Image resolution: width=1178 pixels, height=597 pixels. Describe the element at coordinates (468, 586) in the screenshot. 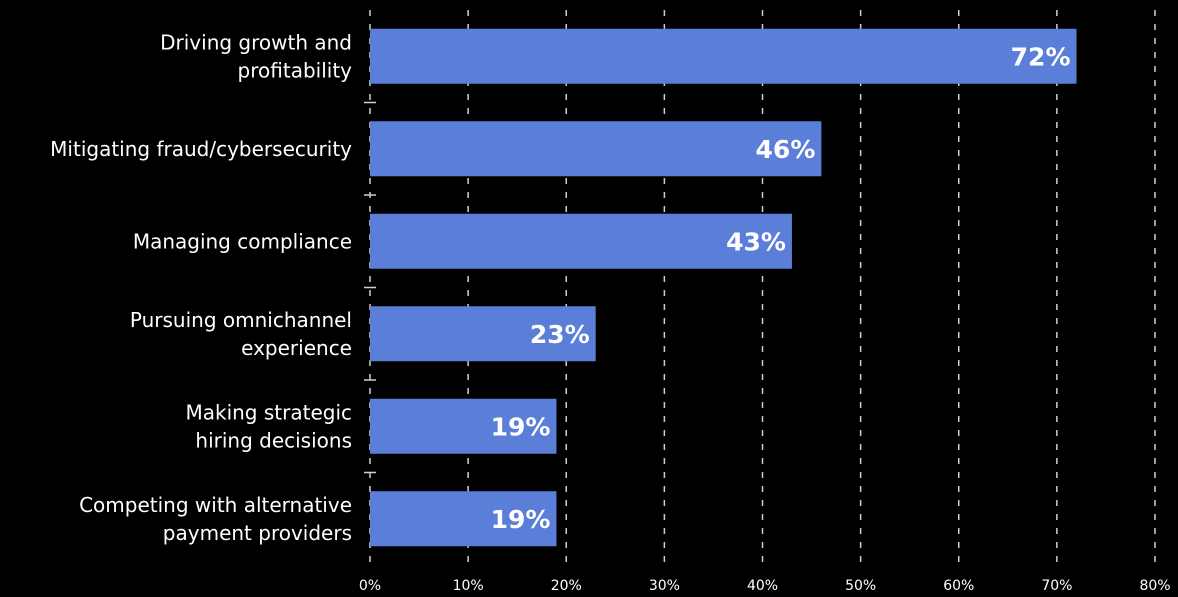

I see `x-tick-label: 10%` at that location.